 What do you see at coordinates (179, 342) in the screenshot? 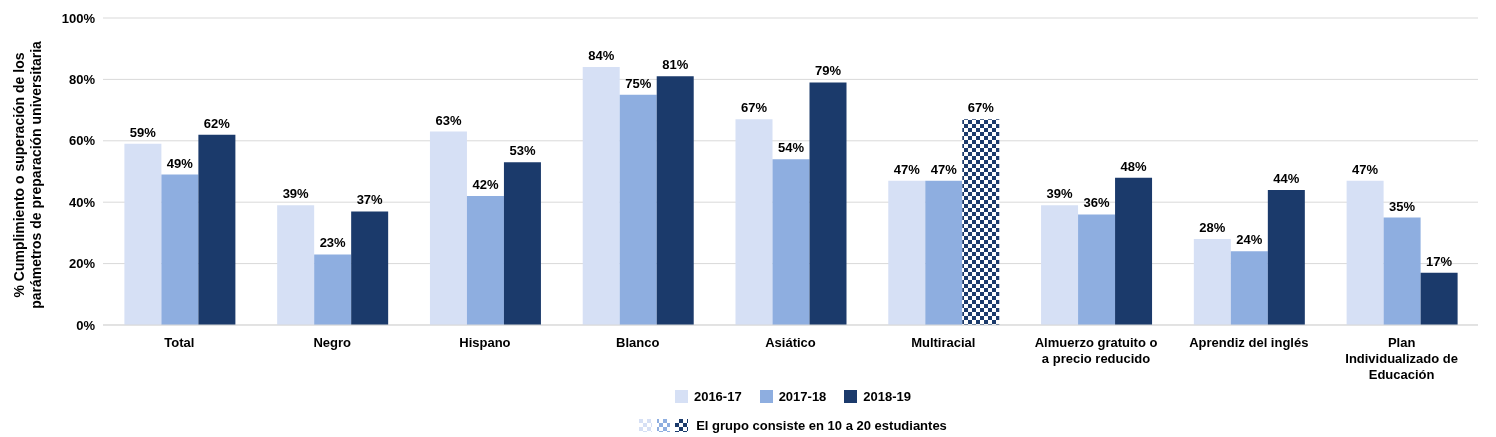
I see `x-tick-label: Total` at bounding box center [179, 342].